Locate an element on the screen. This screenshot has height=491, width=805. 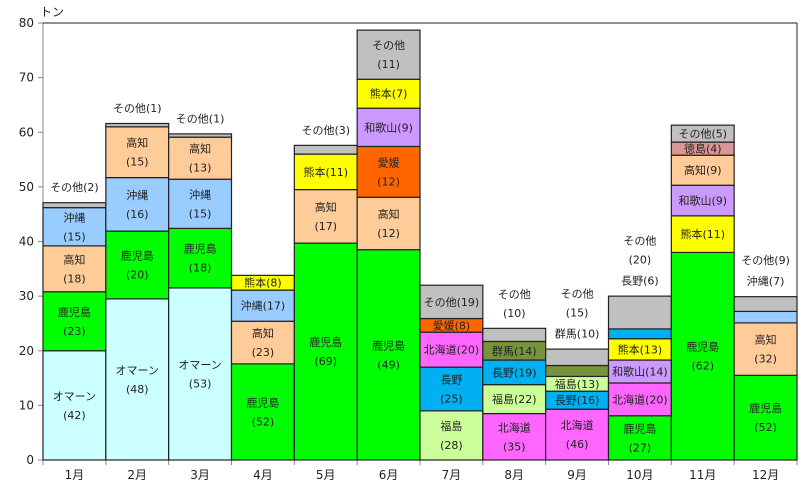
segment-label: (52) is located at coordinates (263, 421).